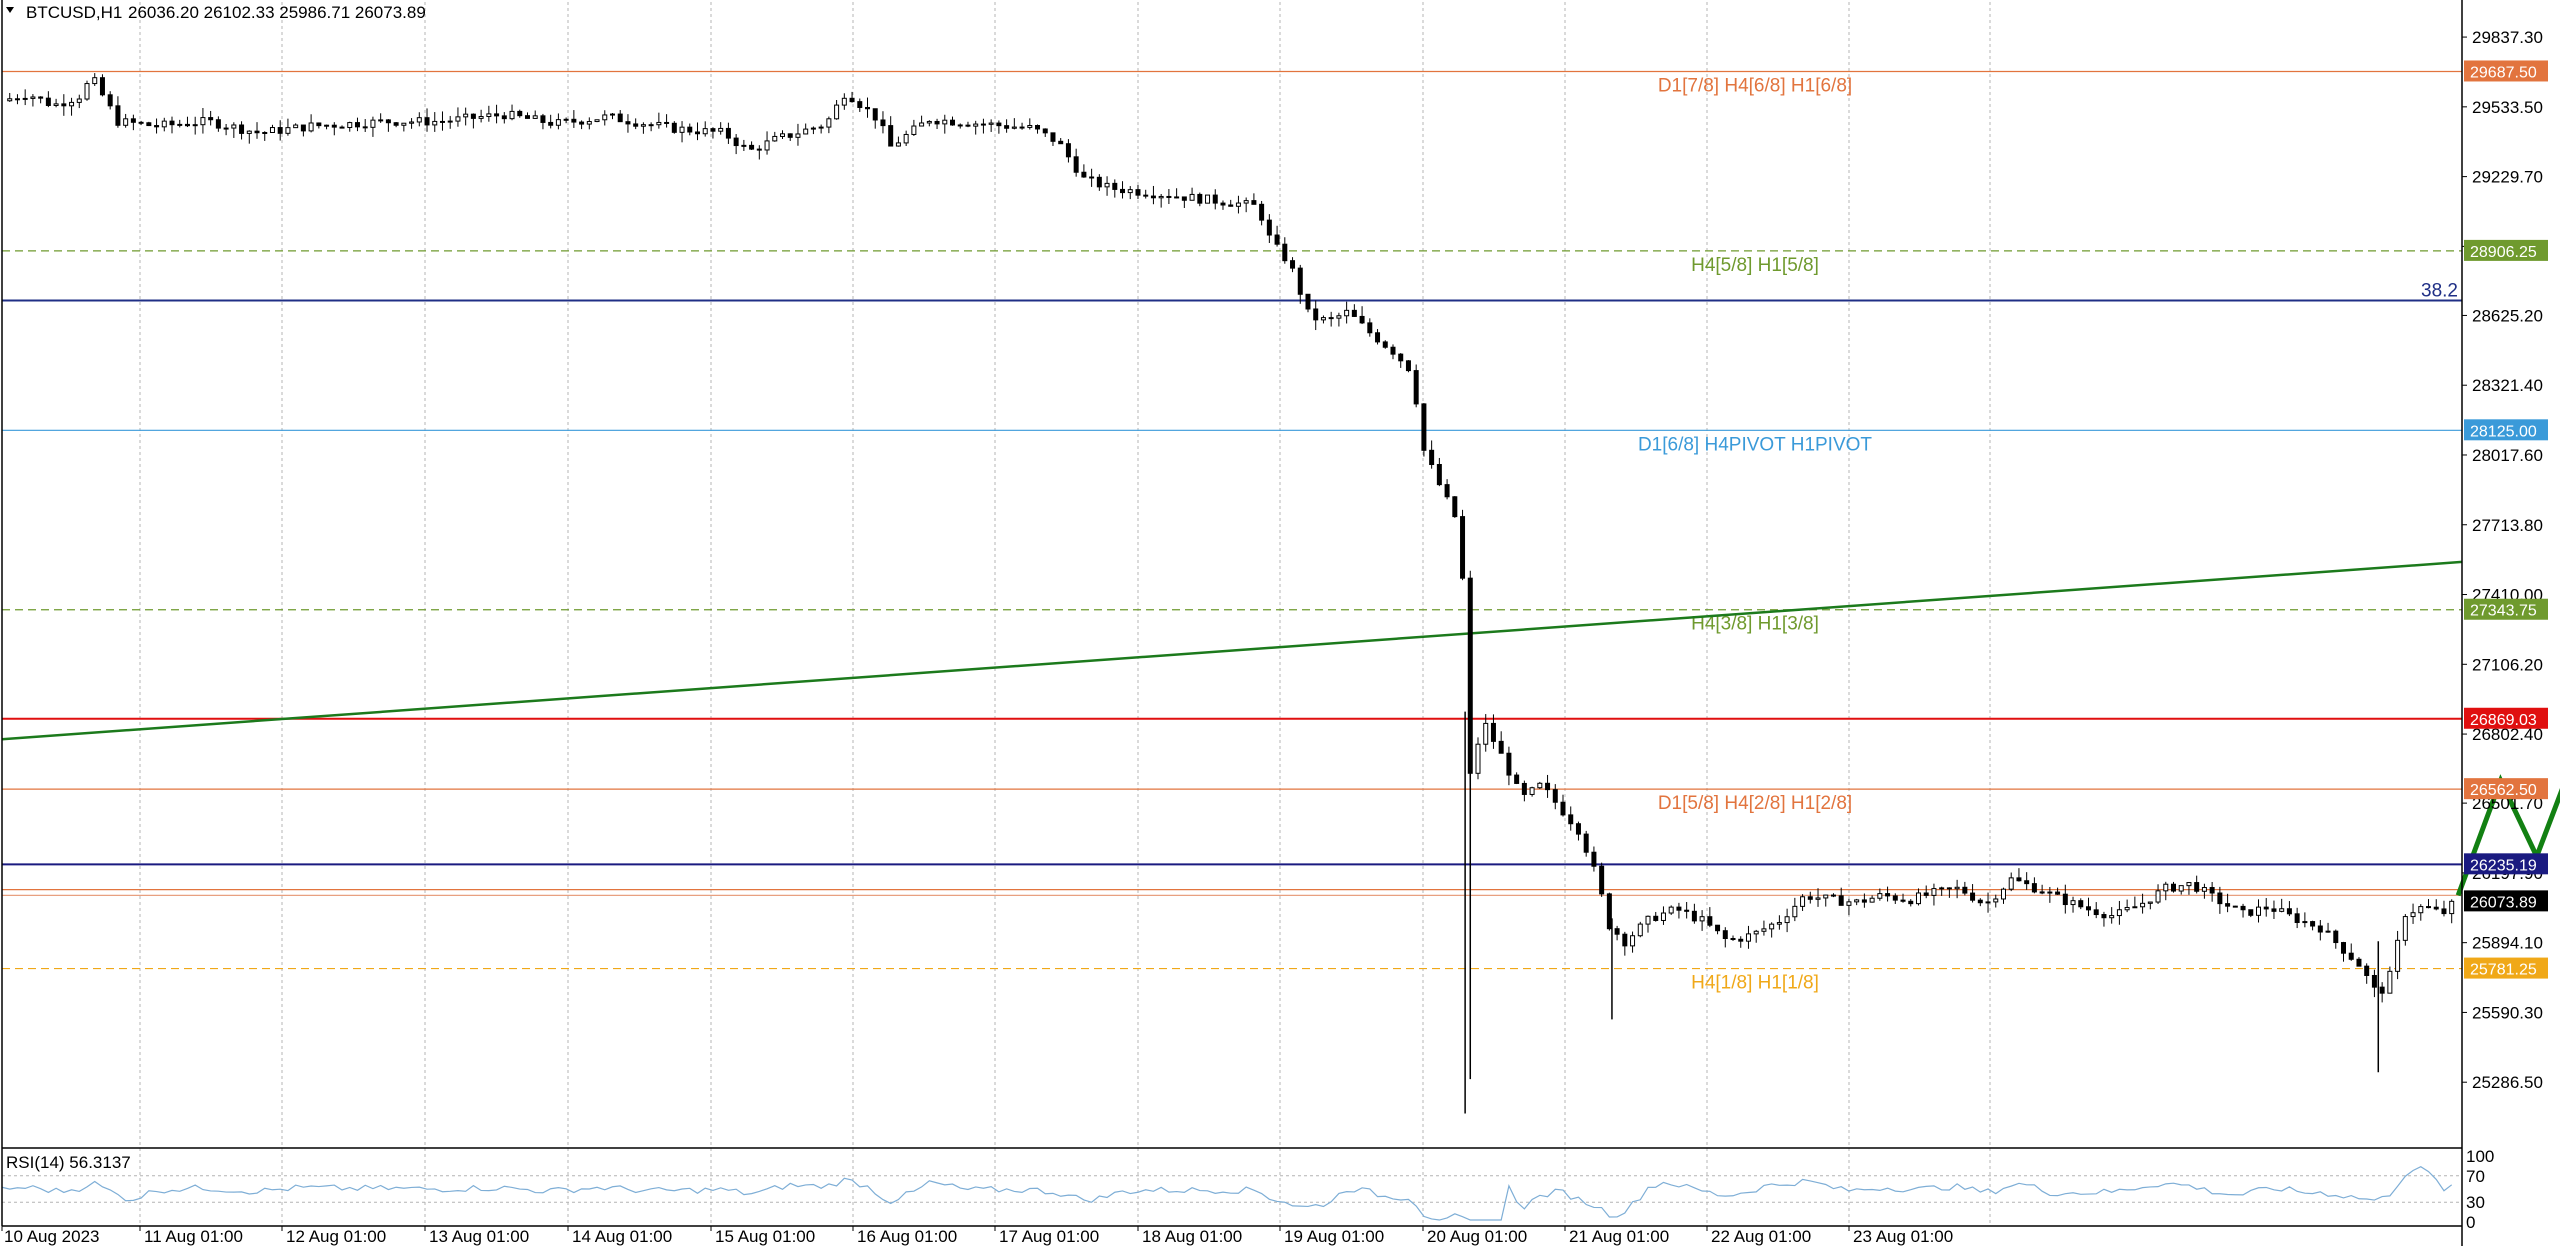 This screenshot has width=2560, height=1246. What do you see at coordinates (10, 10) in the screenshot?
I see `dropdown-triangle-icon` at bounding box center [10, 10].